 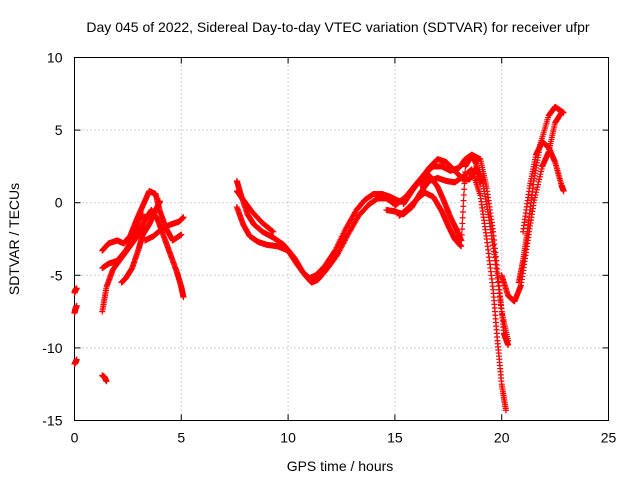 What do you see at coordinates (340, 466) in the screenshot?
I see `x-axis-label: GPS time / hours` at bounding box center [340, 466].